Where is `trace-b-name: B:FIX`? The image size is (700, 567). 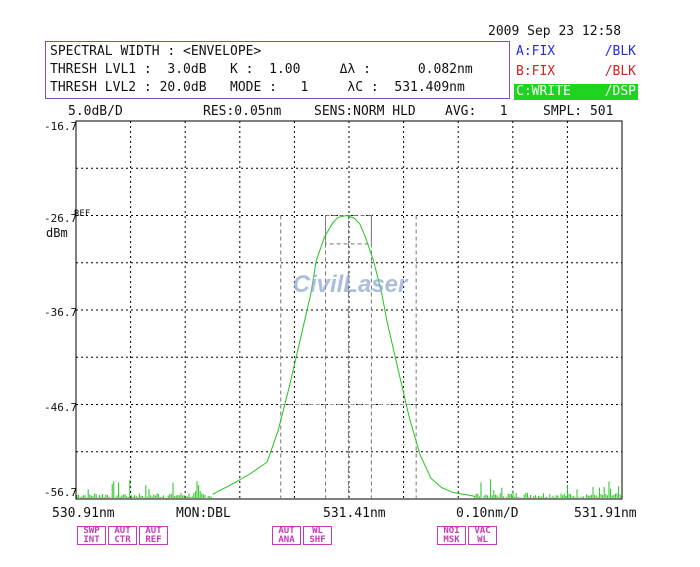 trace-b-name: B:FIX is located at coordinates (536, 71).